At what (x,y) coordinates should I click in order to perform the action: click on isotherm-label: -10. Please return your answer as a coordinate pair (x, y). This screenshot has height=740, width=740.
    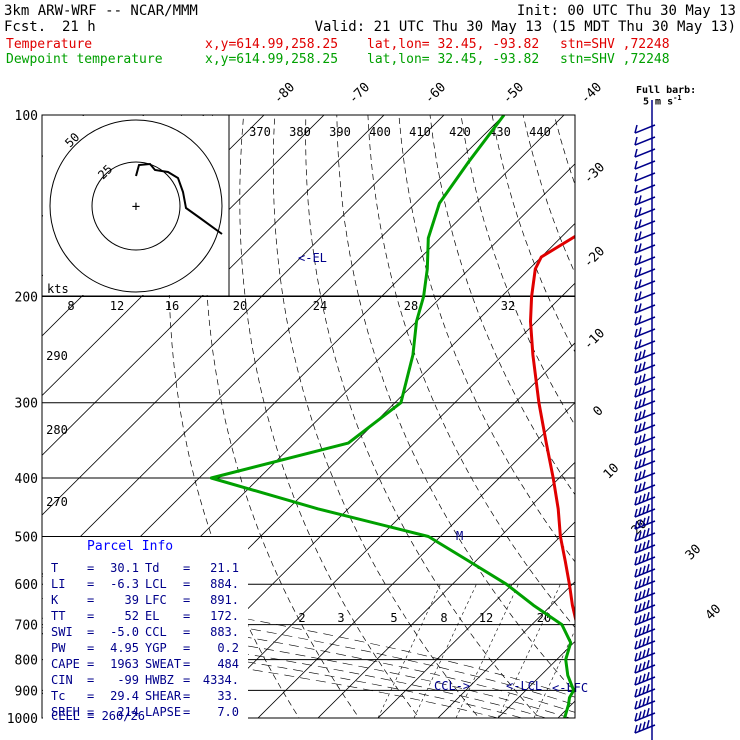
    Looking at the image, I should click on (594, 339).